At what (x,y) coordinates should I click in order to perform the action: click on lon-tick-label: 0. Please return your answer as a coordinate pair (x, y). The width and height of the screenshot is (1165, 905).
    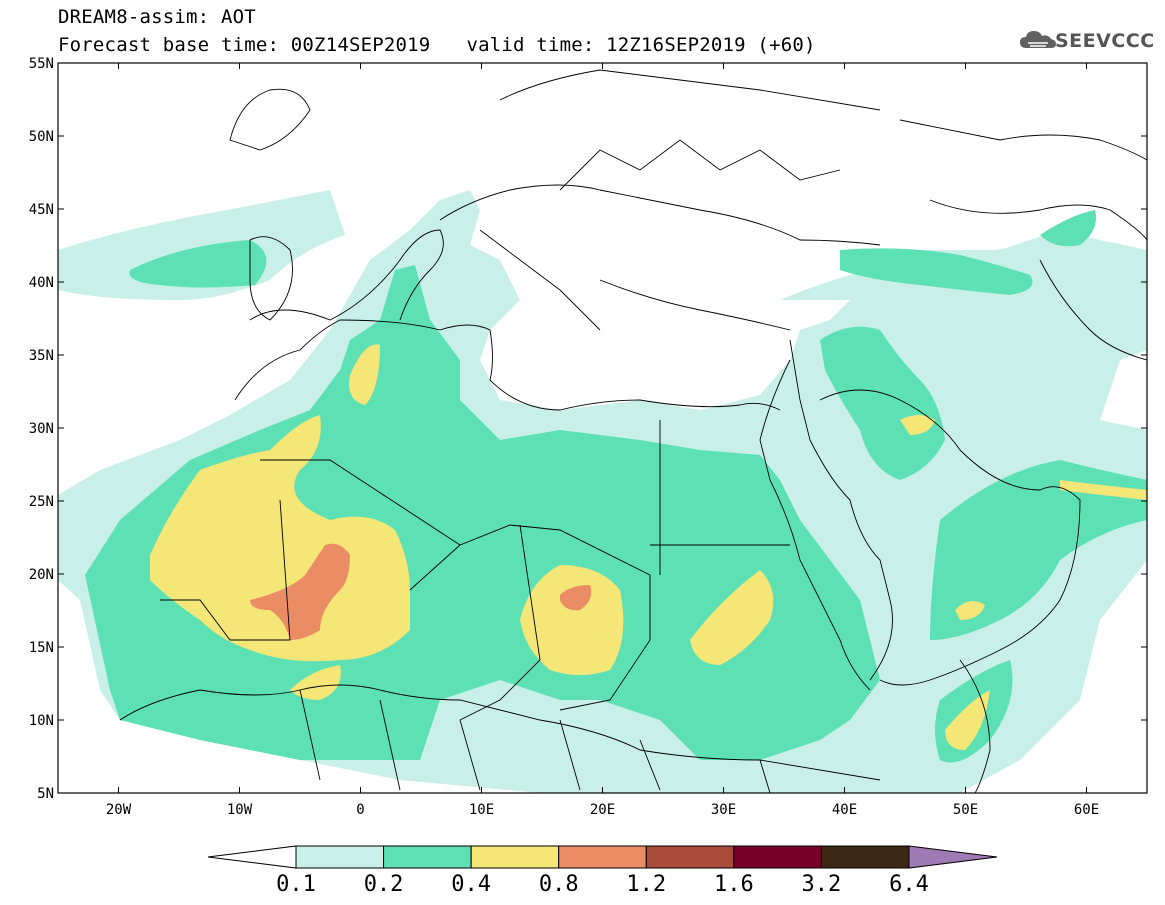
    Looking at the image, I should click on (360, 810).